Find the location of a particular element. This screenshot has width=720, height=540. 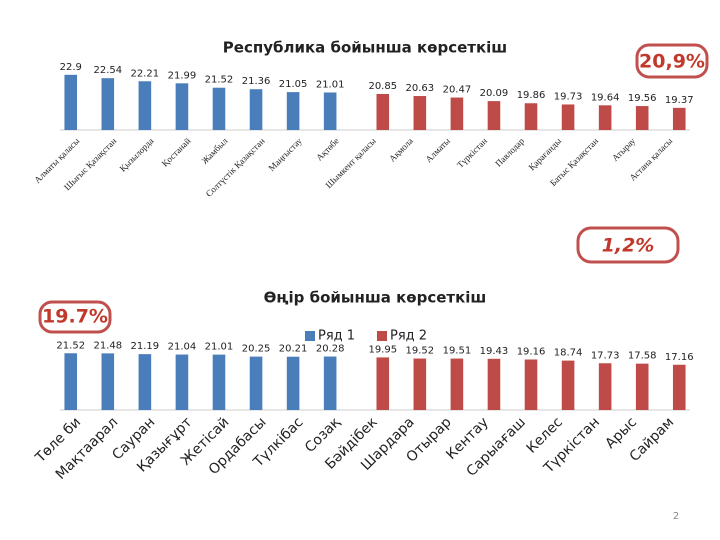

x-tick-label: Павлодар is located at coordinates (509, 151).